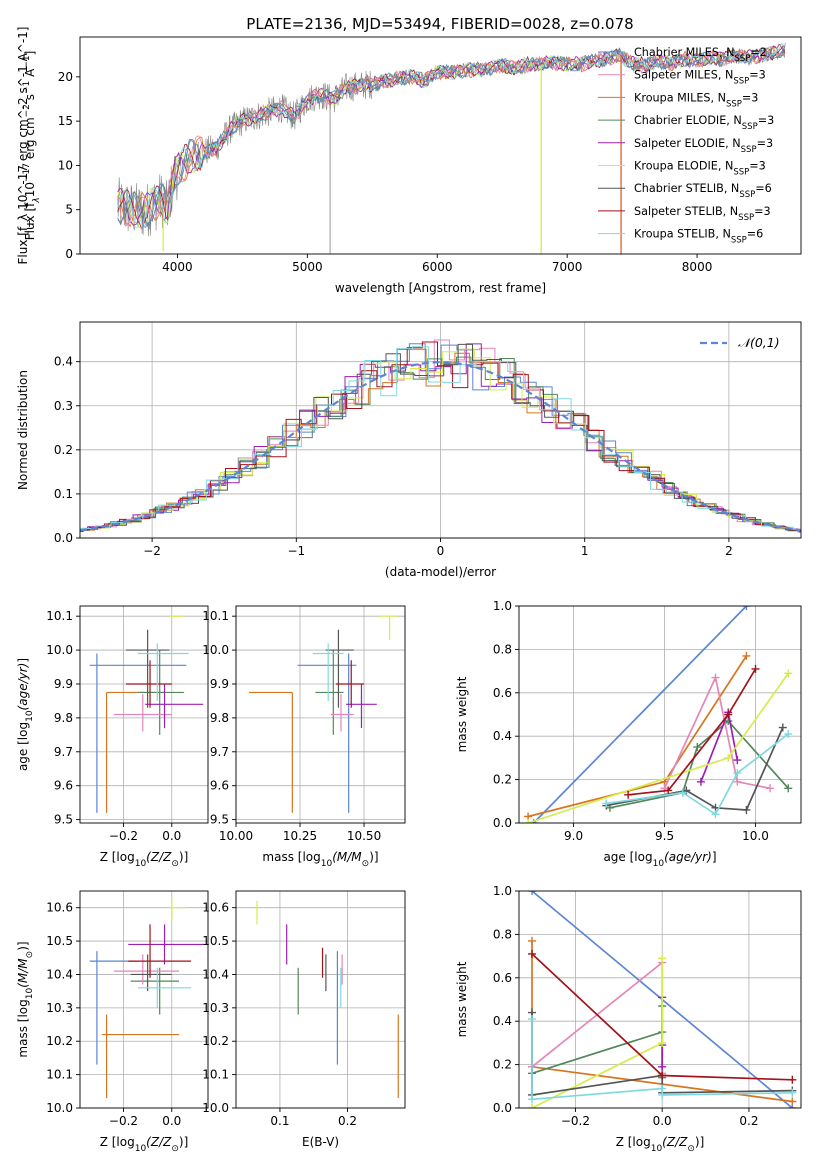 The width and height of the screenshot is (819, 1170). I want to click on spectrum-plot-area, so click(451, 148).